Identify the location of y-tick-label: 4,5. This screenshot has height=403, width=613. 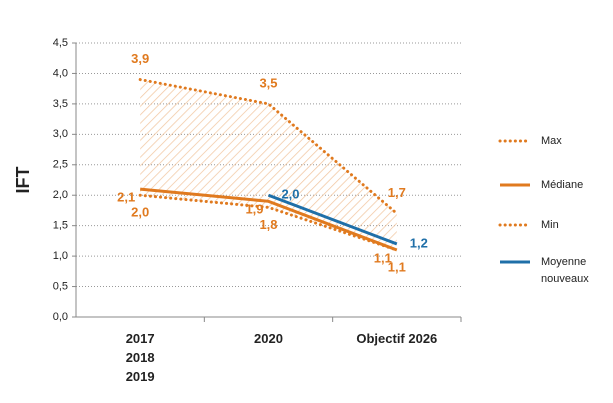
(60, 43).